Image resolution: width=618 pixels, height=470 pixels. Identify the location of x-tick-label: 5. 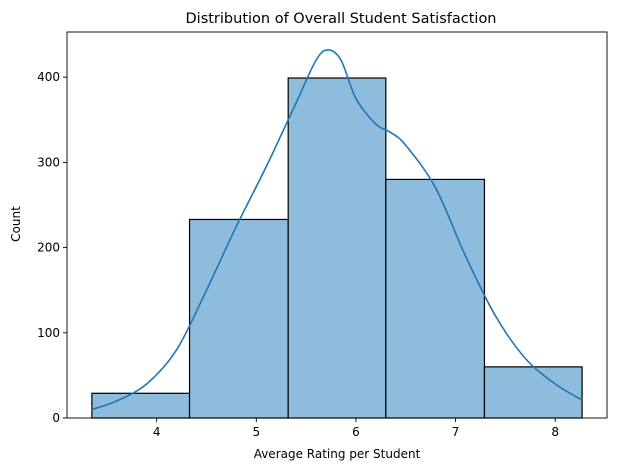
(256, 432).